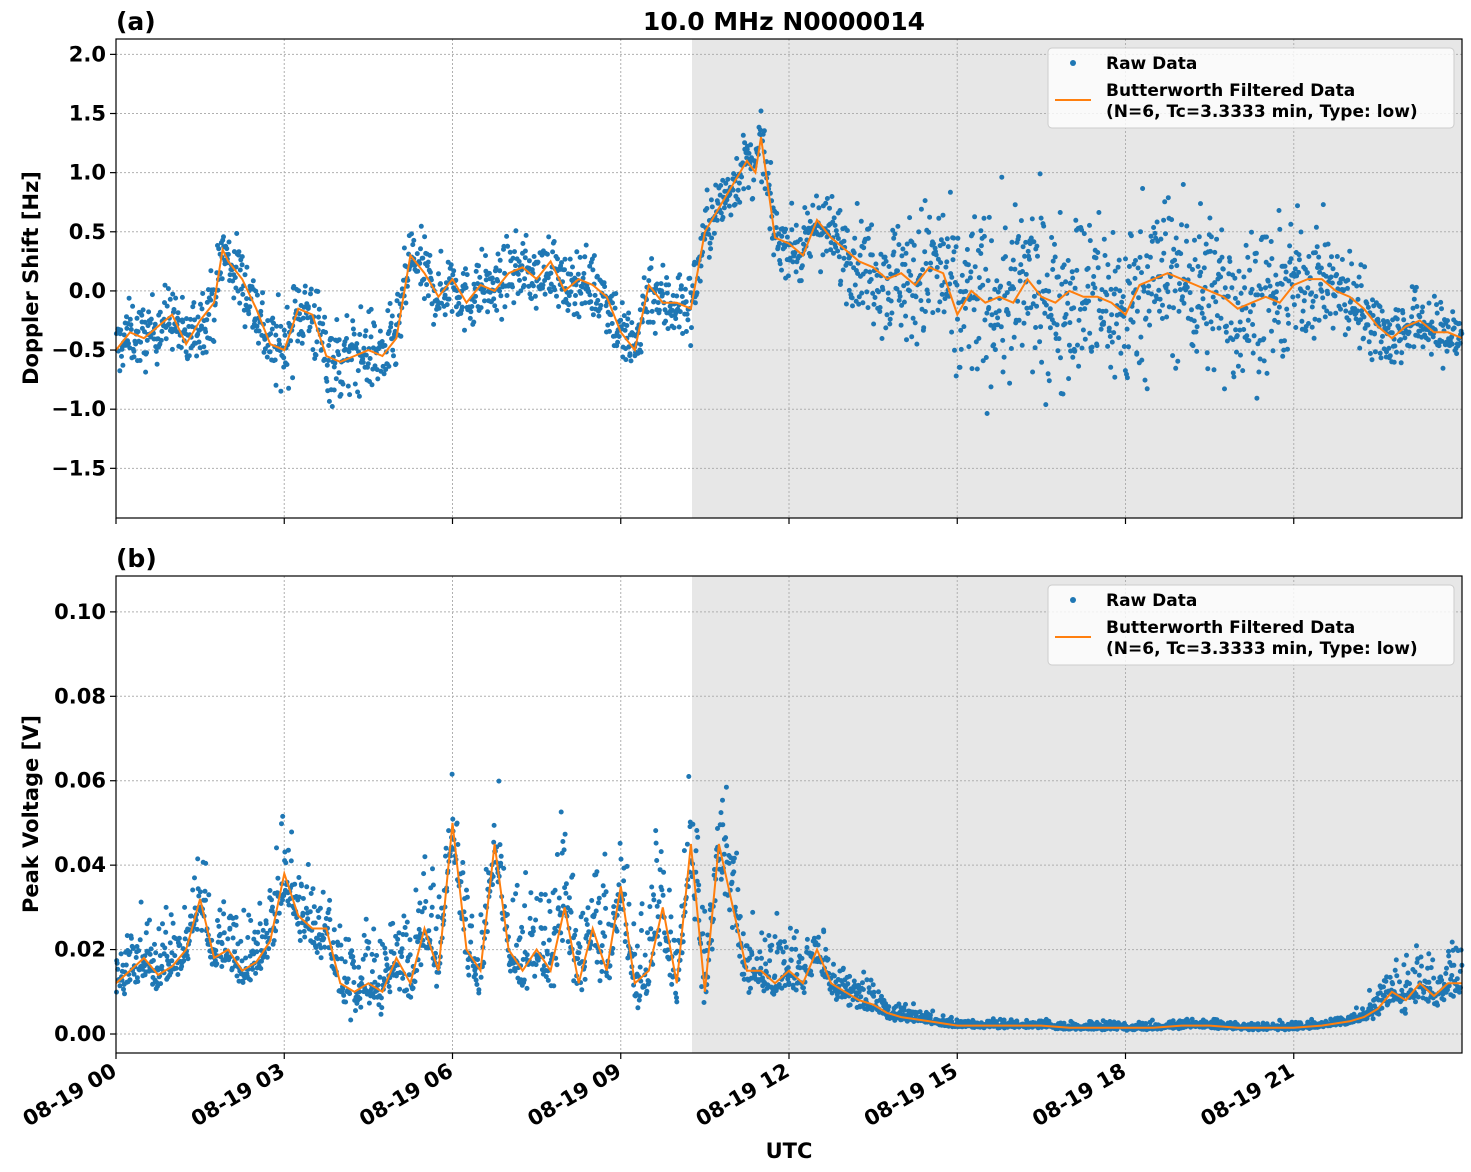 This screenshot has width=1471, height=1172. What do you see at coordinates (80, 781) in the screenshot?
I see `y-tick-label: 0.06` at bounding box center [80, 781].